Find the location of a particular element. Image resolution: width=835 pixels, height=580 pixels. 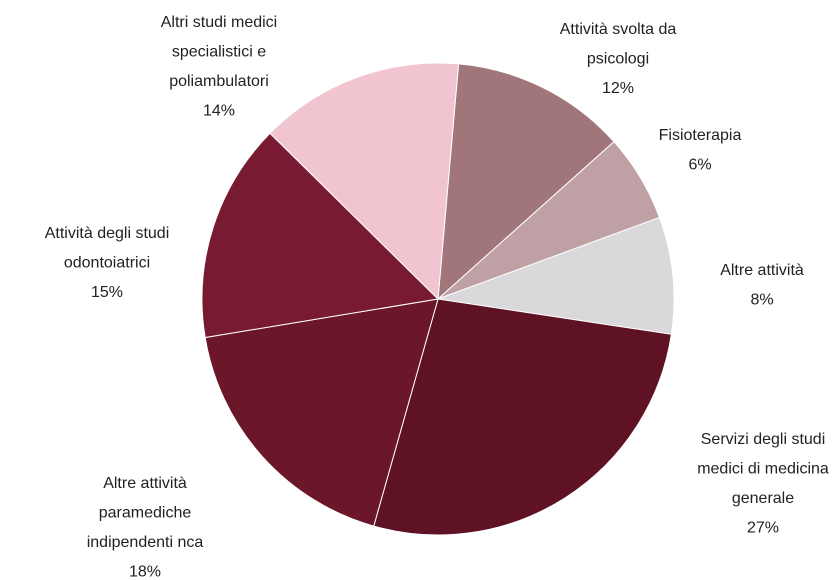

value-label: 8% is located at coordinates (761, 300).